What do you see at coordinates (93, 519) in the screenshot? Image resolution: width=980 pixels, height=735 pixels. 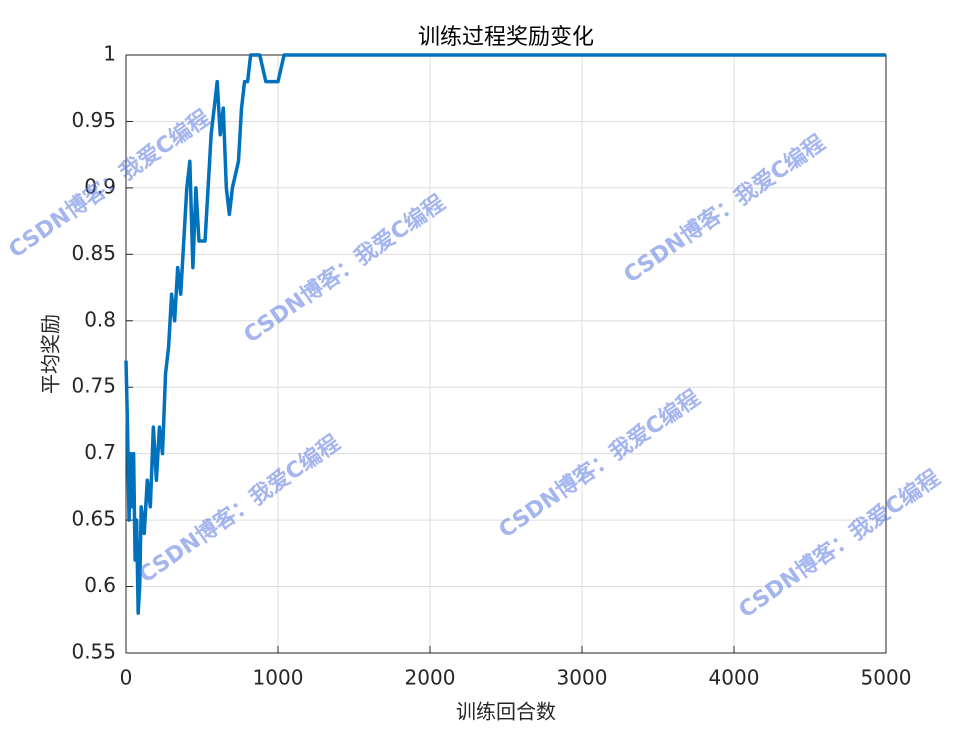 I see `y-tick-label: 0.65` at bounding box center [93, 519].